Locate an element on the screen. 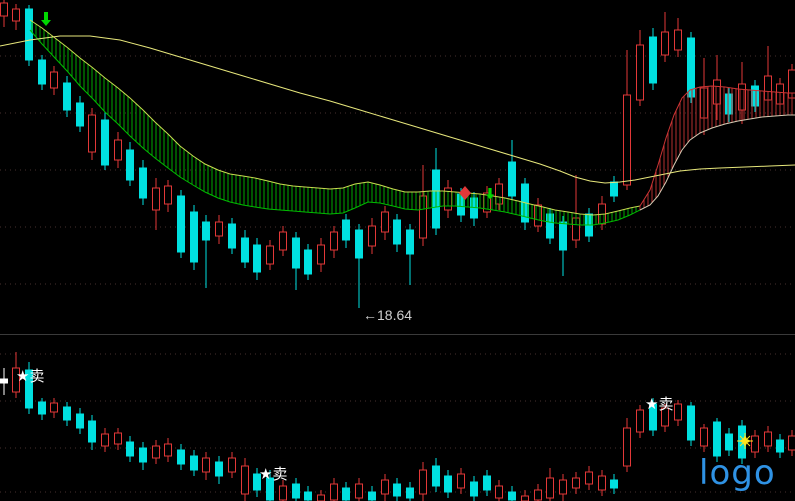 The height and width of the screenshot is (501, 795). sub-candle-neutral is located at coordinates (4, 381).